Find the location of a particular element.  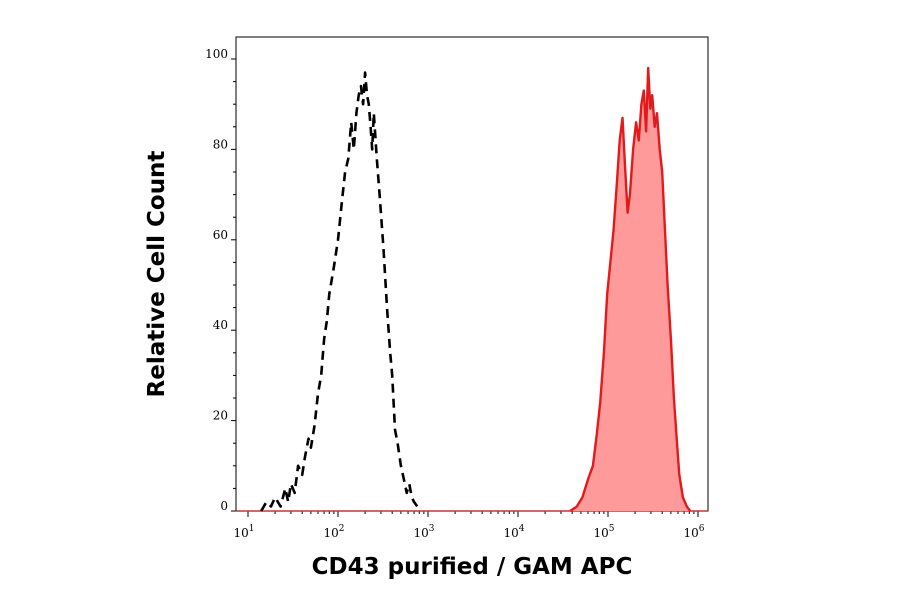

y-tick-label: 80 is located at coordinates (220, 144).